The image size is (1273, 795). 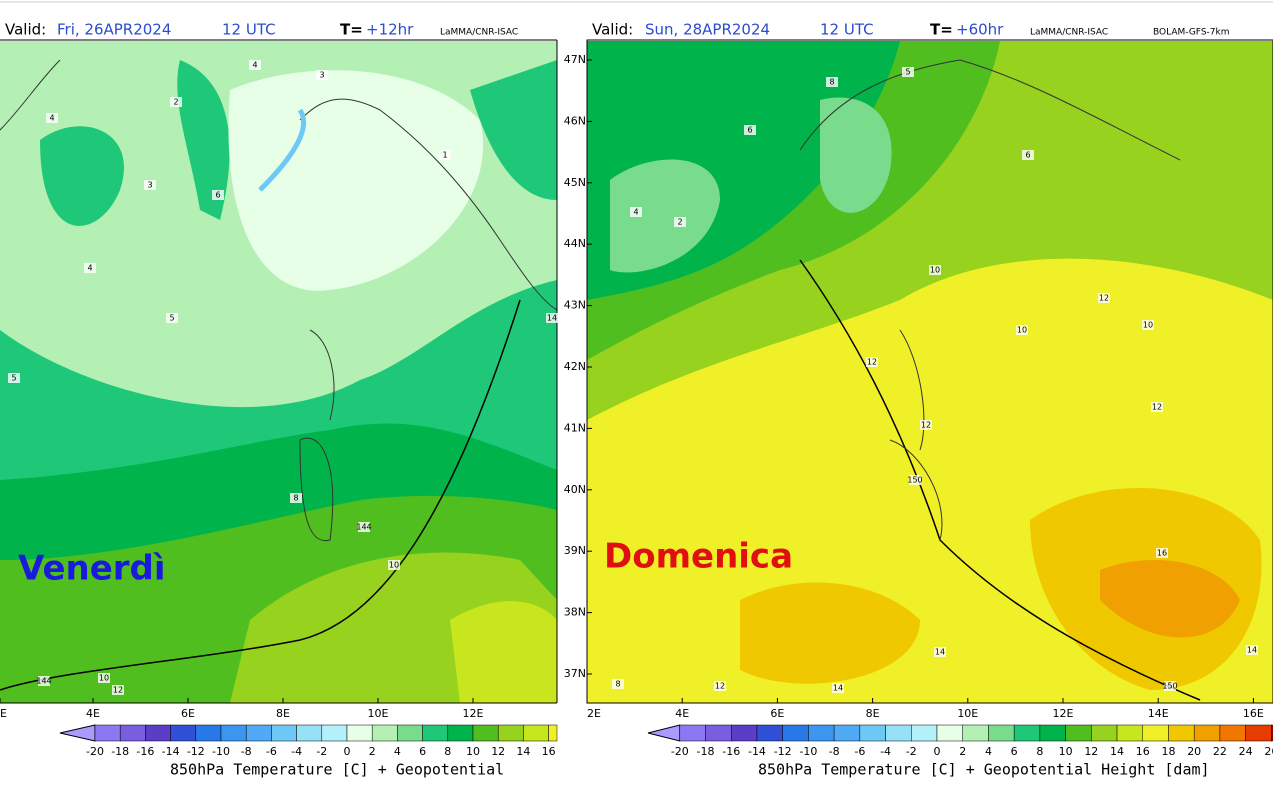 I want to click on lon-label: 6E, so click(x=188, y=713).